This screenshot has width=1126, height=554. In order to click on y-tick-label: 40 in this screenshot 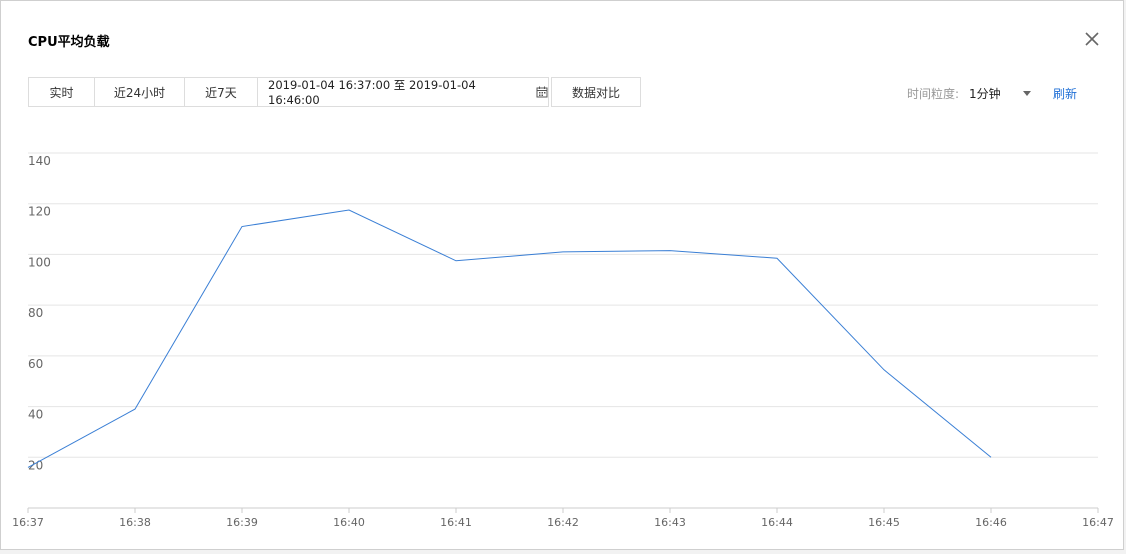, I will do `click(35, 415)`.